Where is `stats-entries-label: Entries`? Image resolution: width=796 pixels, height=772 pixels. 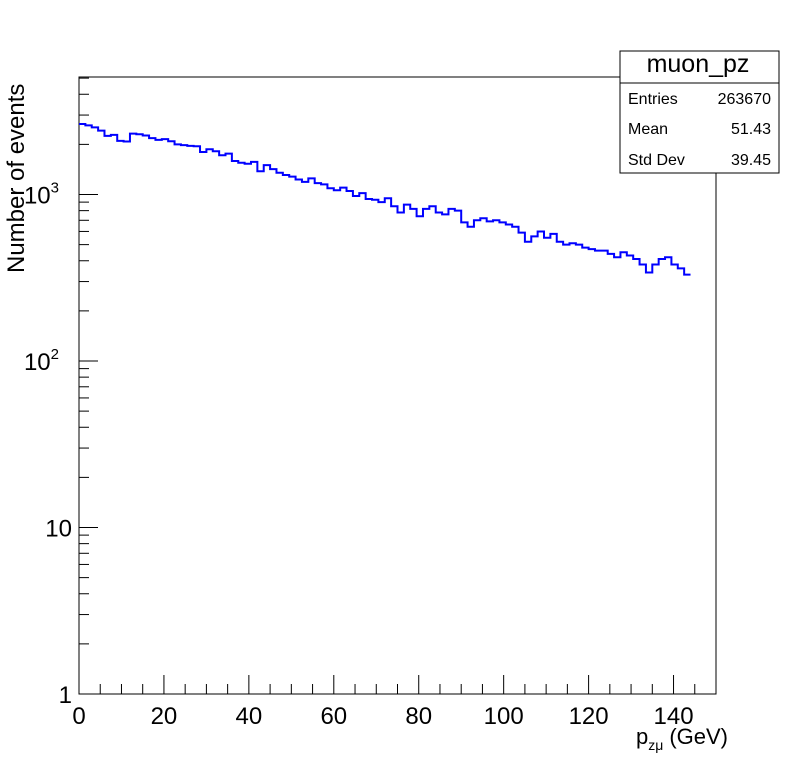
stats-entries-label: Entries is located at coordinates (653, 99).